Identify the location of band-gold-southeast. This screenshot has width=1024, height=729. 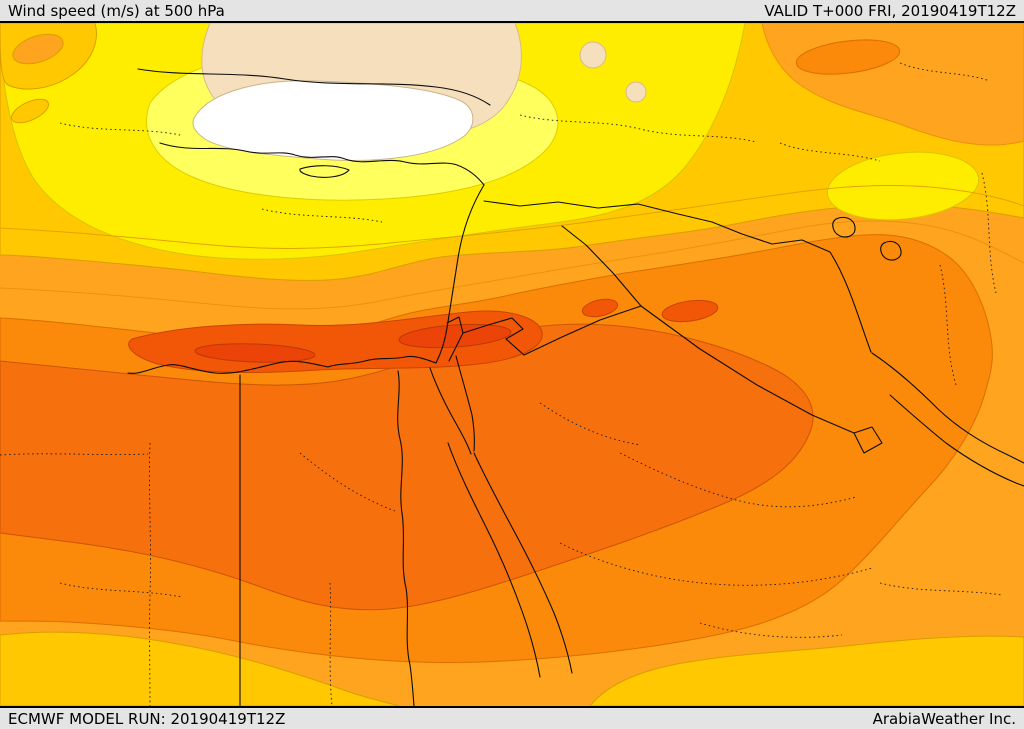
(806, 670).